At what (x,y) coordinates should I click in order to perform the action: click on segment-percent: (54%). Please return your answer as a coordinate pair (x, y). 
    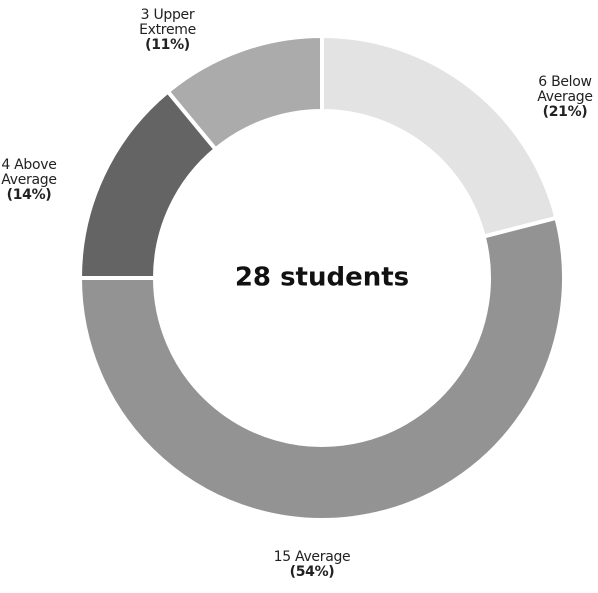
    Looking at the image, I should click on (312, 572).